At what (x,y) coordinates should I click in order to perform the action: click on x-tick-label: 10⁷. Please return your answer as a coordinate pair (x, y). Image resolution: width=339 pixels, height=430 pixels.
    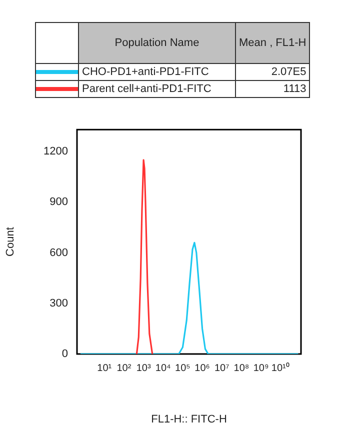
    Looking at the image, I should click on (222, 368).